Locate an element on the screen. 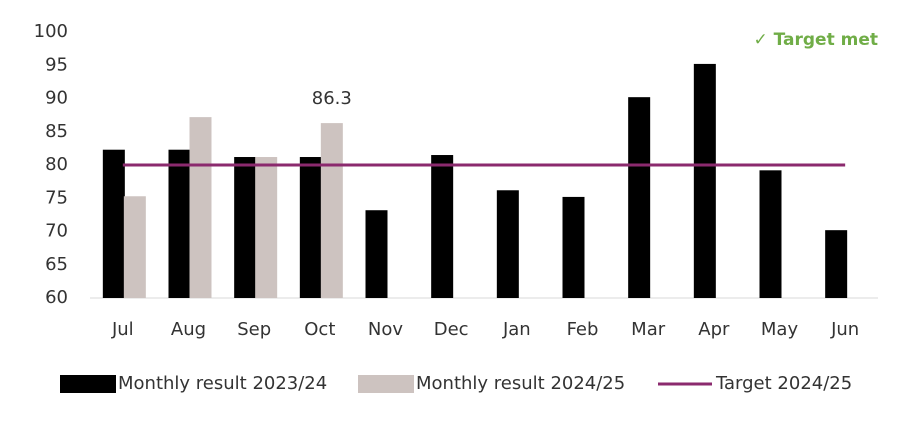 The image size is (907, 422). annotation: ✓ Target met is located at coordinates (815, 40).